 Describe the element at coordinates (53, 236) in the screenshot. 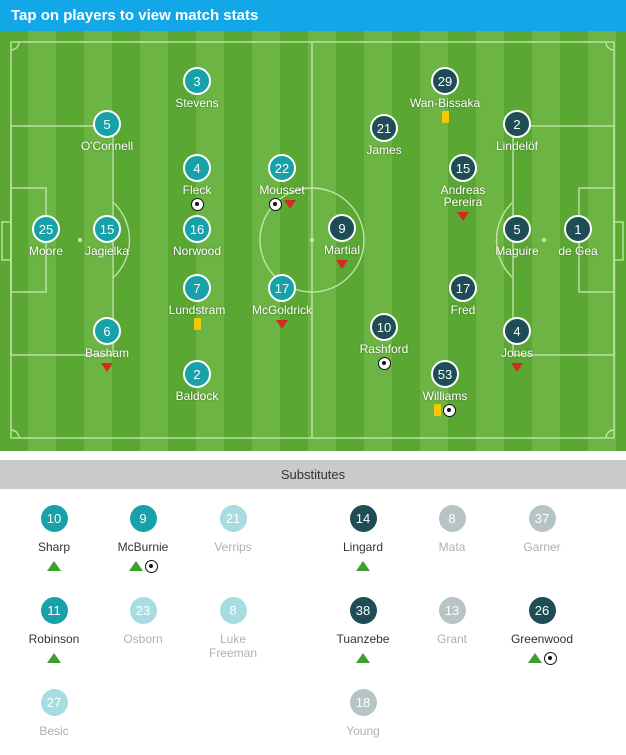

I see `player-home: 25 Moore` at that location.